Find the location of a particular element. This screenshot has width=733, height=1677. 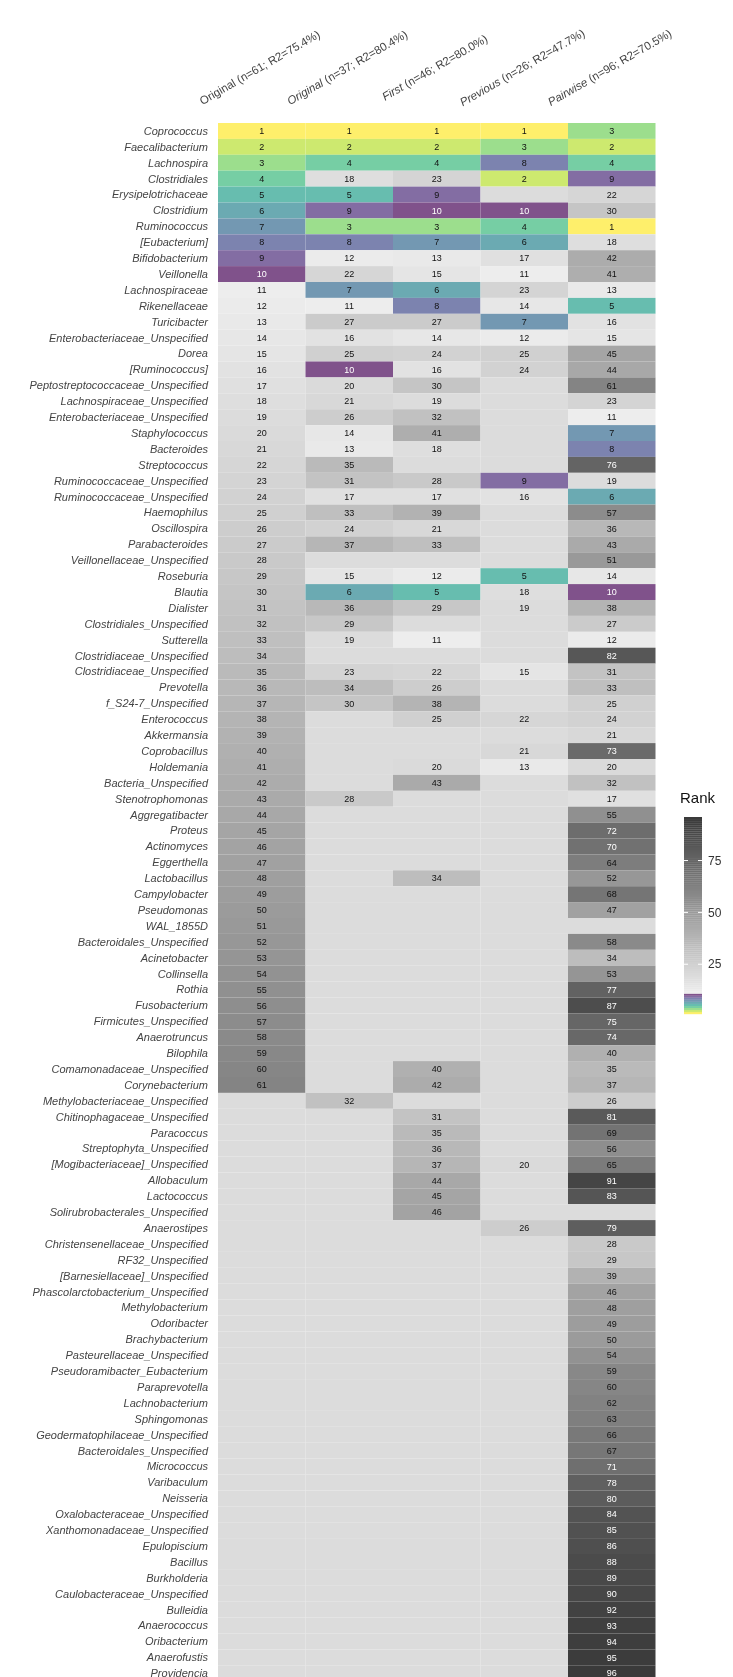

data-label: 80 is located at coordinates (611, 1498).